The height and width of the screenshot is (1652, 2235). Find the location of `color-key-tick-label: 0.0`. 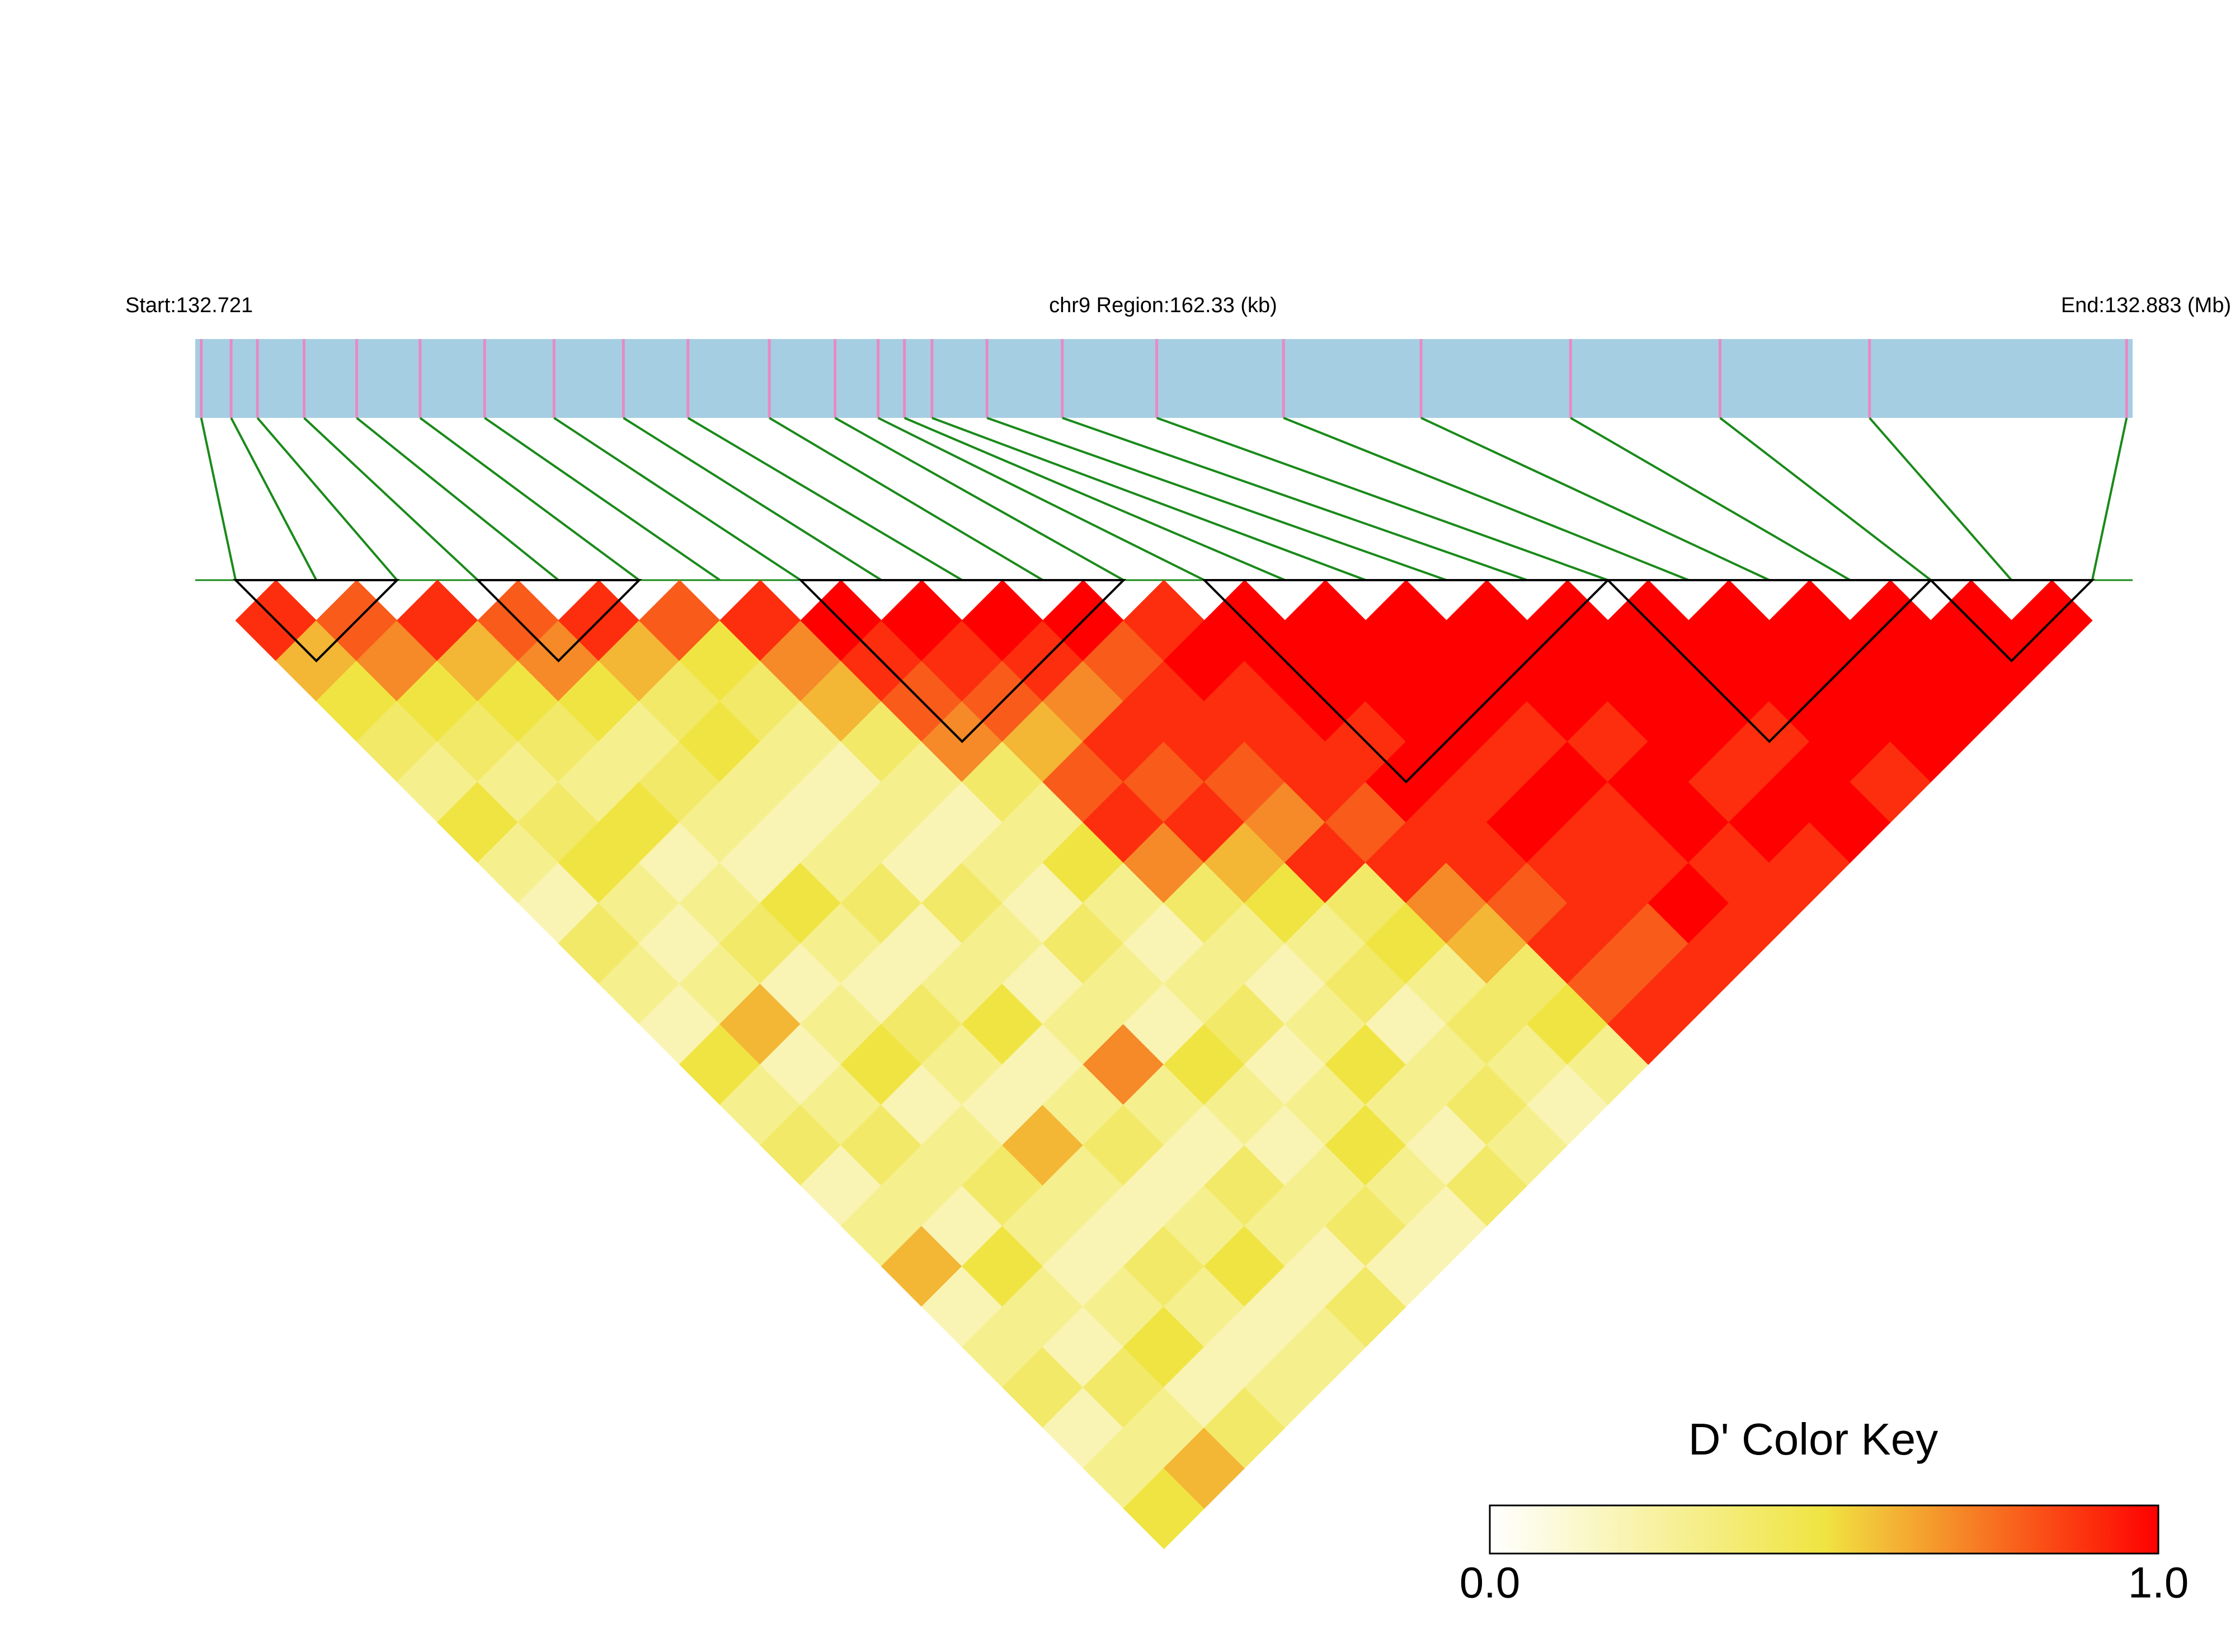

color-key-tick-label: 0.0 is located at coordinates (1490, 1582).